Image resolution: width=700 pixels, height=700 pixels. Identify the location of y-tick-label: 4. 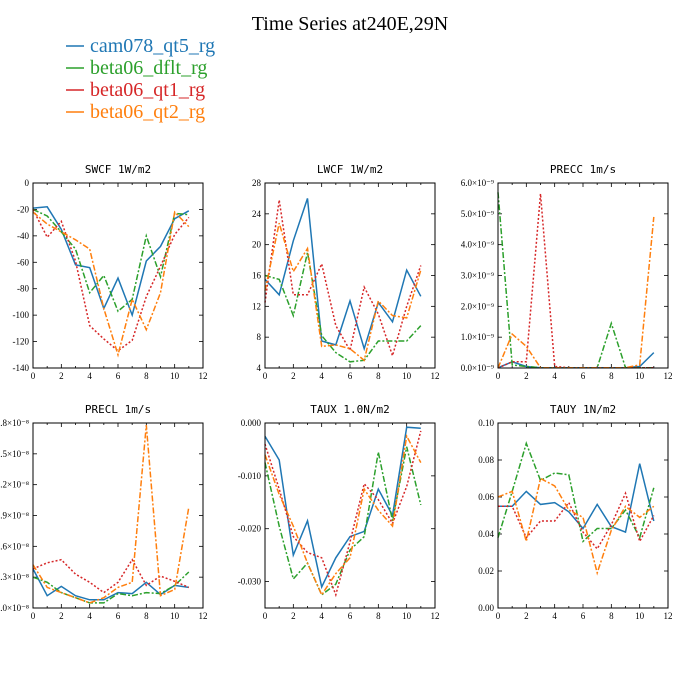
(259, 368).